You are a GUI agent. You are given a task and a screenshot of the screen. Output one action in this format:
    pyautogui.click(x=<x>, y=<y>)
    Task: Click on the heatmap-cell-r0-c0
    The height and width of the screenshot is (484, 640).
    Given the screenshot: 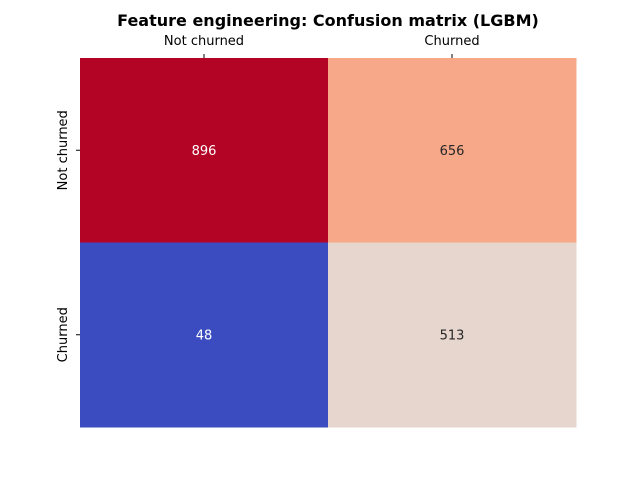 What is the action you would take?
    pyautogui.click(x=204, y=150)
    